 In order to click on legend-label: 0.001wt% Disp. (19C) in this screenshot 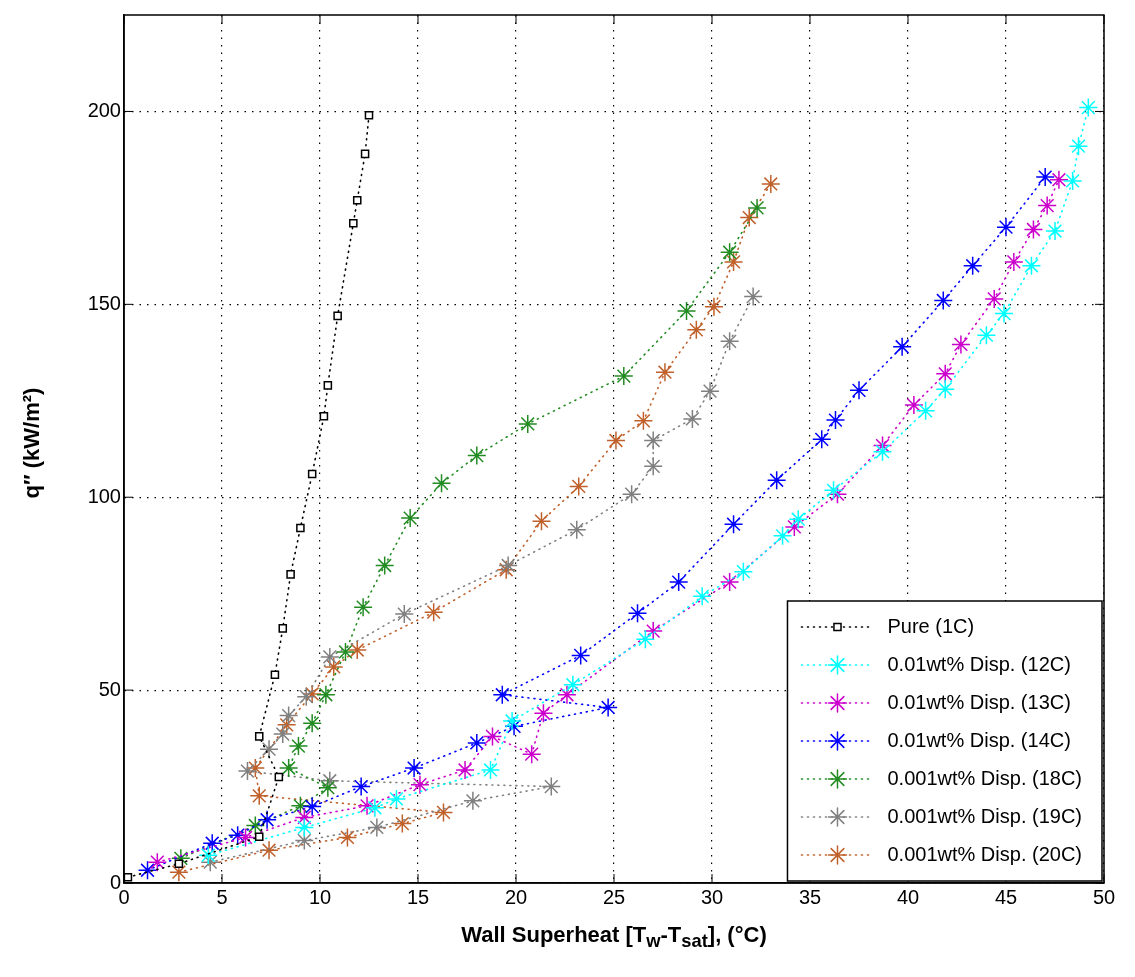, I will do `click(985, 815)`.